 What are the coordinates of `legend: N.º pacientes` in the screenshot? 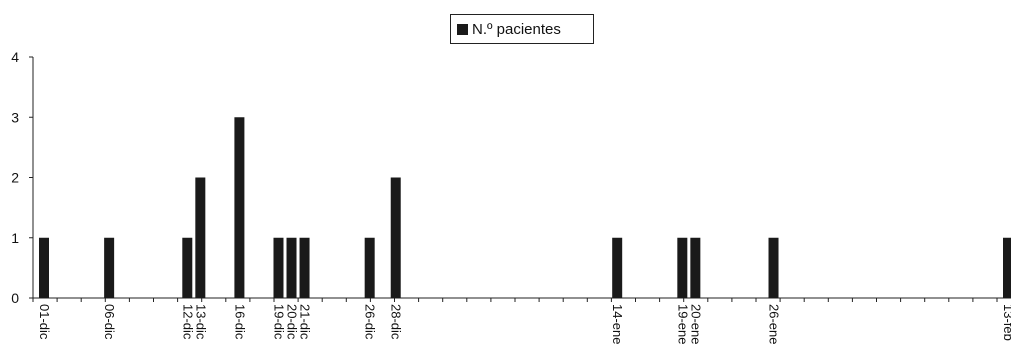 It's located at (522, 29).